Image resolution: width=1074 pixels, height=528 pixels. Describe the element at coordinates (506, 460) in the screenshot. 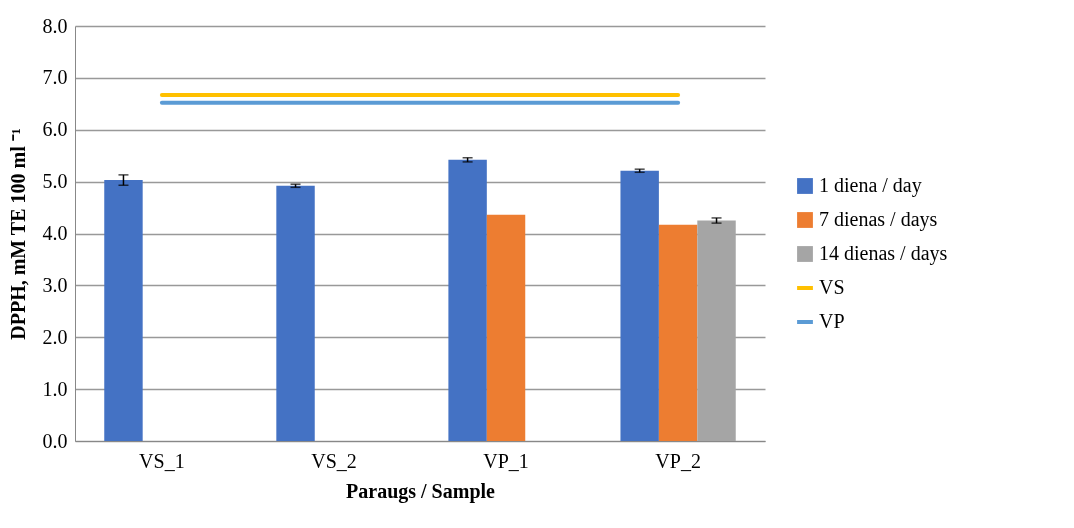

I see `x-tick-label: VP_1` at that location.